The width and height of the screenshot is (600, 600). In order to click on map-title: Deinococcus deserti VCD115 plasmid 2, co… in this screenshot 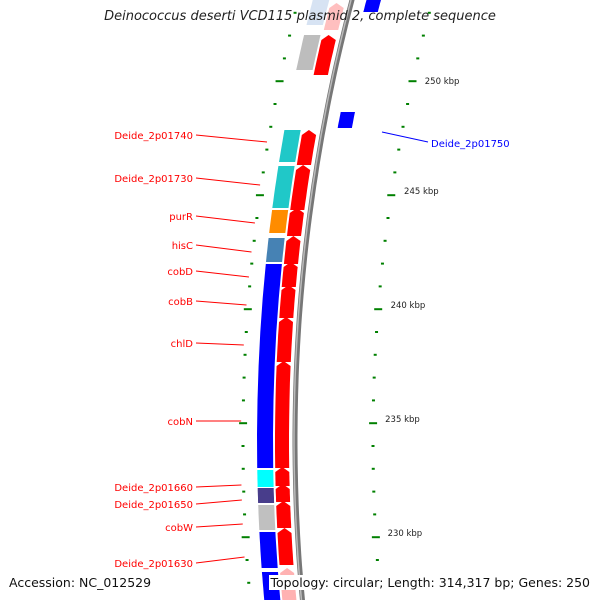, I will do `click(300, 16)`.